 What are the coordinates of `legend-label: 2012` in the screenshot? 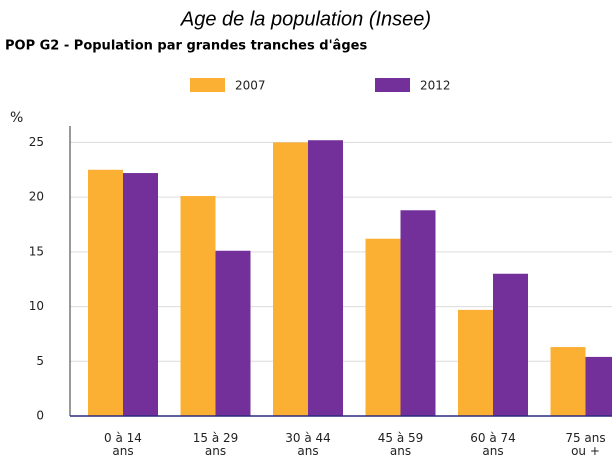 It's located at (435, 86).